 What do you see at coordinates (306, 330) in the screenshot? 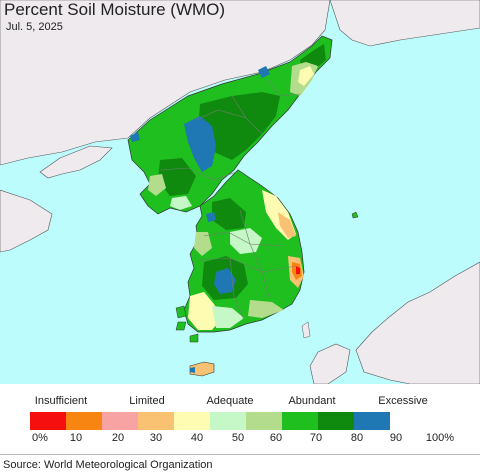
I see `japan-tsushima` at bounding box center [306, 330].